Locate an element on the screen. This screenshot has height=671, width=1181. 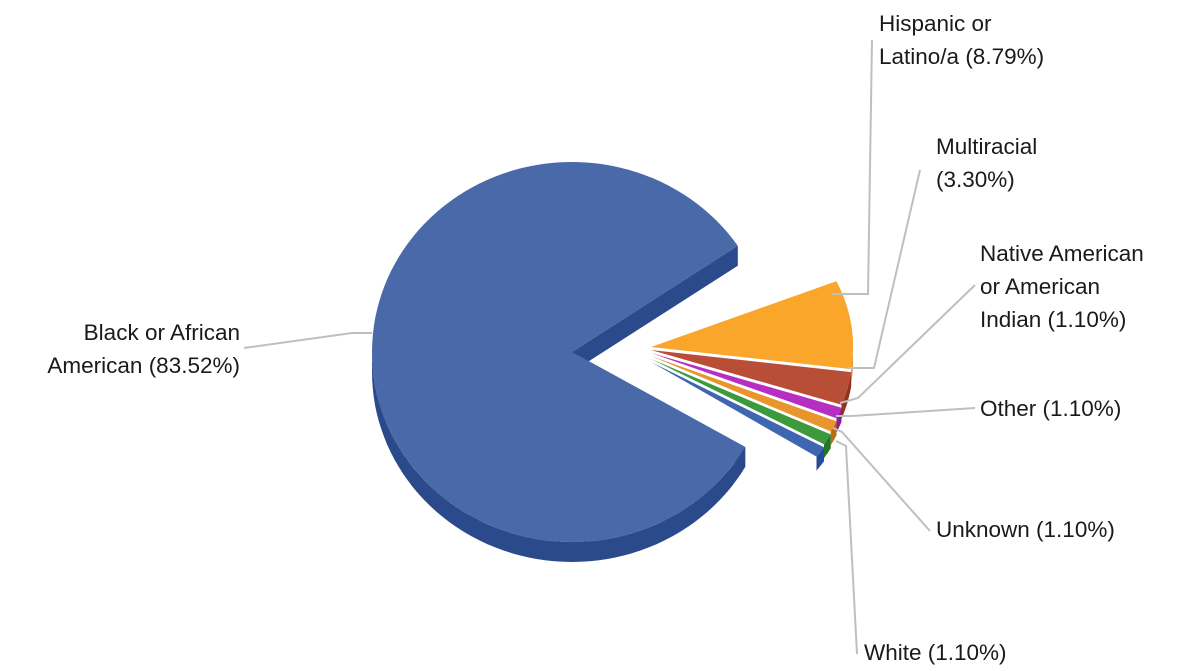
slice-label-line: White (1.10%) is located at coordinates (935, 652).